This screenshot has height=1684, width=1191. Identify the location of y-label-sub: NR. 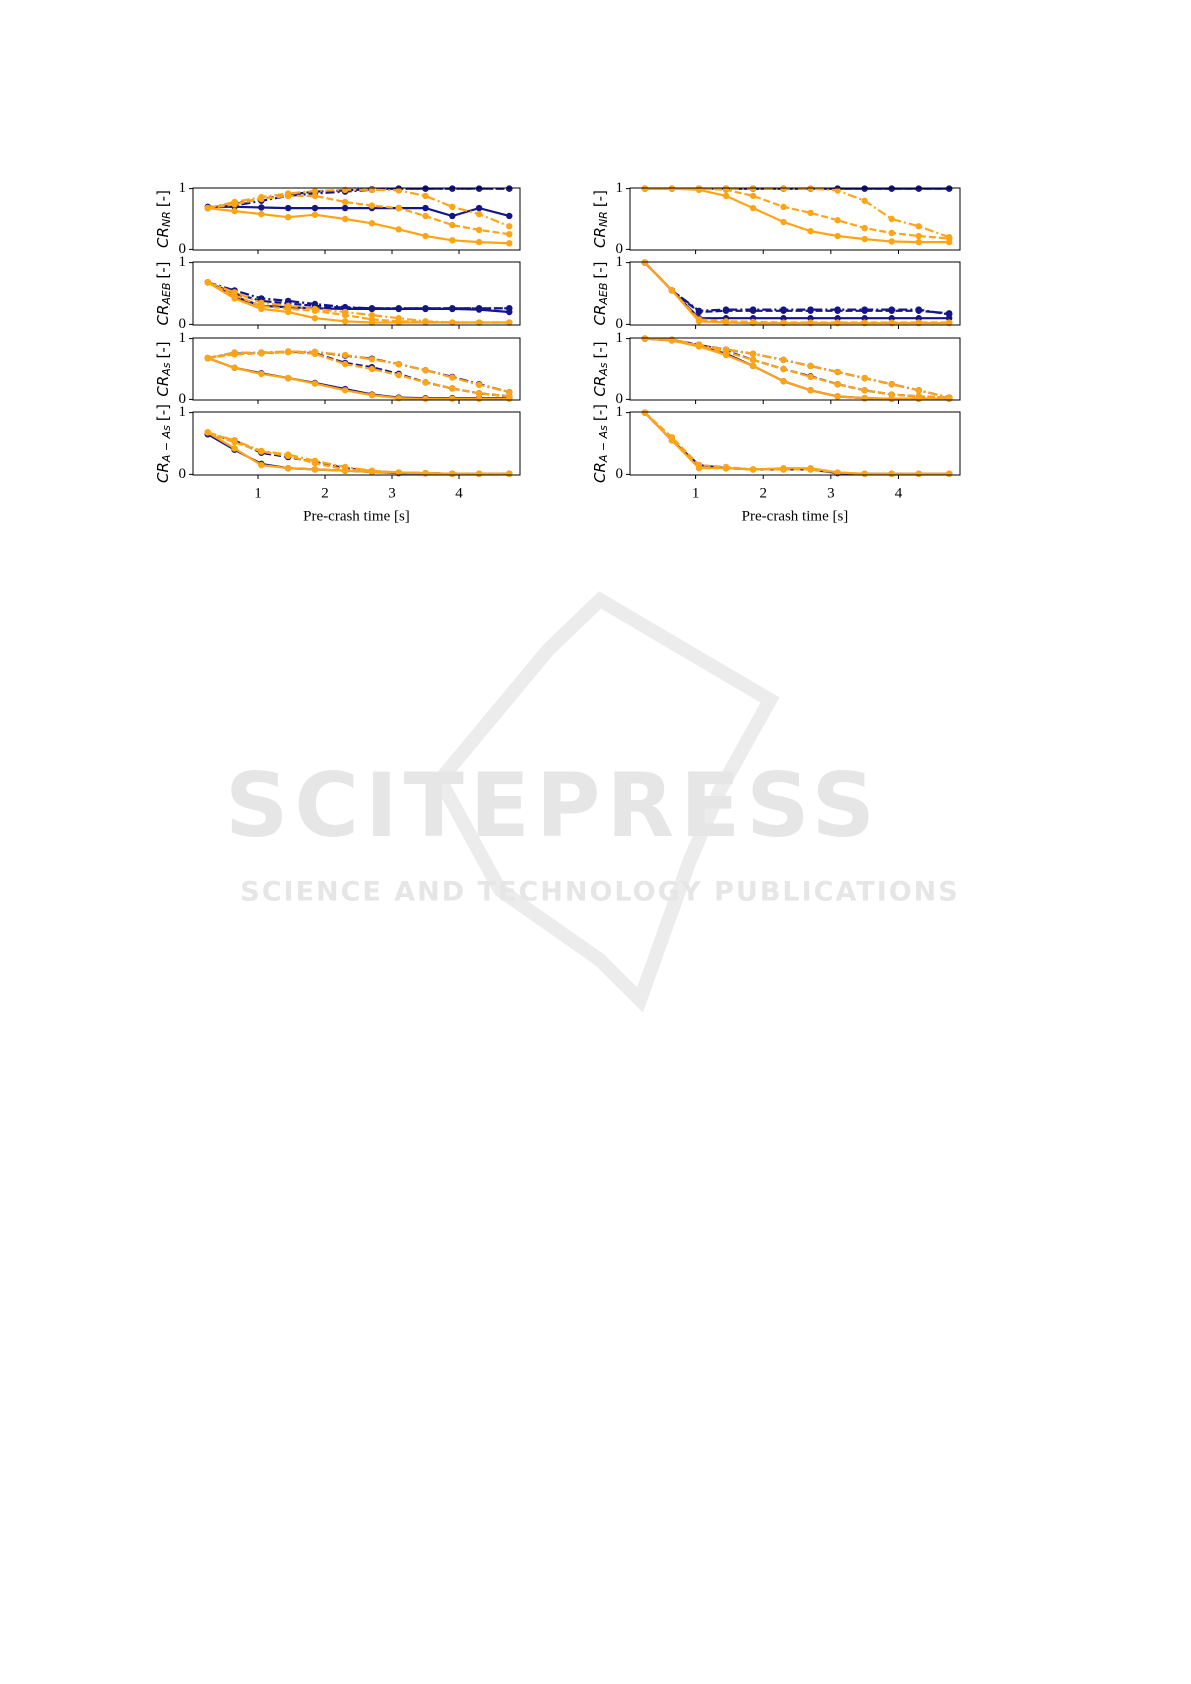
(603, 219).